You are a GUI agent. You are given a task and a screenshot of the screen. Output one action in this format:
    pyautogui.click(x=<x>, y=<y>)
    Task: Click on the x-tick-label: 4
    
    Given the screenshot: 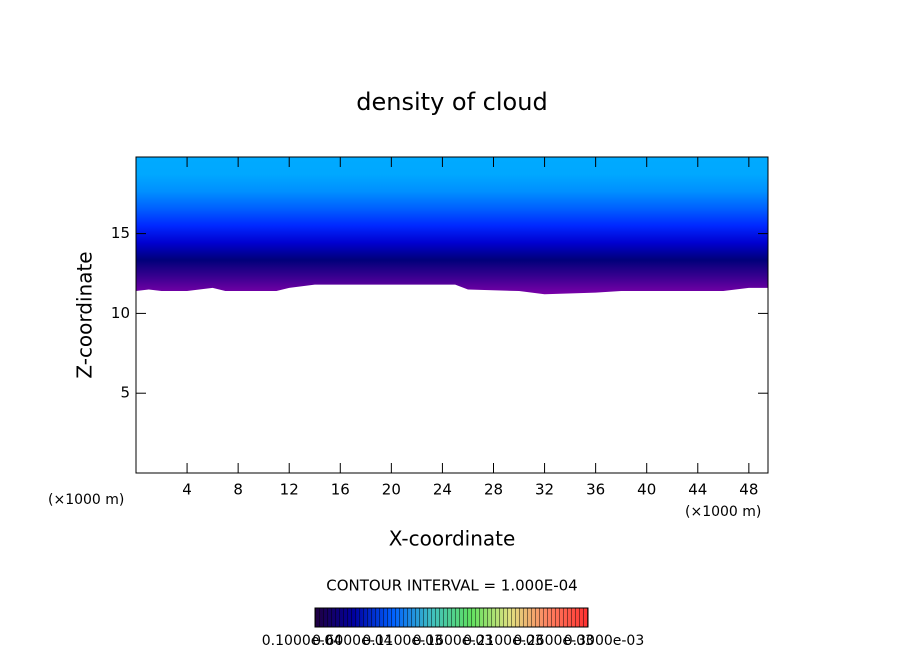 What is the action you would take?
    pyautogui.click(x=187, y=490)
    